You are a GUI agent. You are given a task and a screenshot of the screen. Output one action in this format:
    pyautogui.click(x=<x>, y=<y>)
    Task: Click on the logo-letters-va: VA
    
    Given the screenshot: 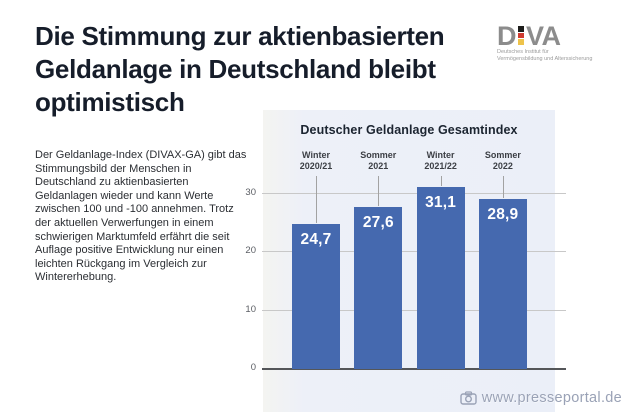 What is the action you would take?
    pyautogui.click(x=543, y=36)
    